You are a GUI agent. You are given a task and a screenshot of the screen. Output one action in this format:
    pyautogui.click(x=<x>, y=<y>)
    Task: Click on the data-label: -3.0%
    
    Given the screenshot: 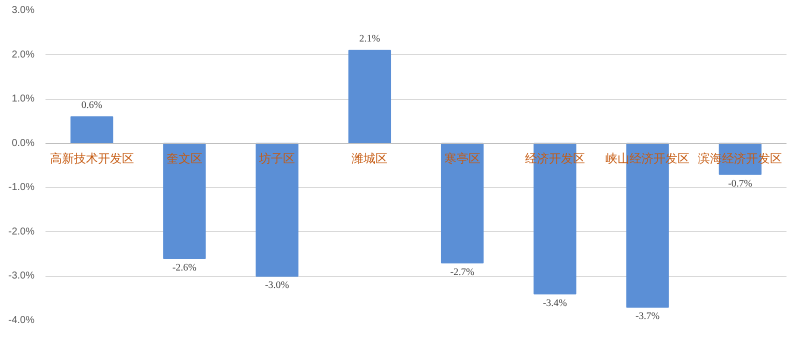 What is the action you would take?
    pyautogui.click(x=277, y=286)
    